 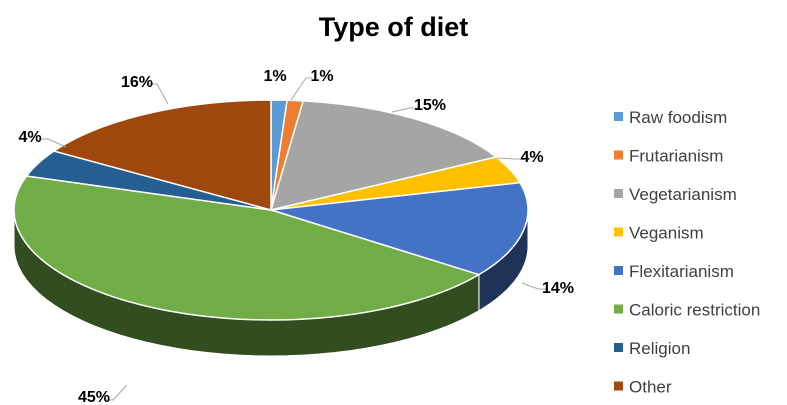 What do you see at coordinates (534, 286) in the screenshot?
I see `leader-line-flexitarianism` at bounding box center [534, 286].